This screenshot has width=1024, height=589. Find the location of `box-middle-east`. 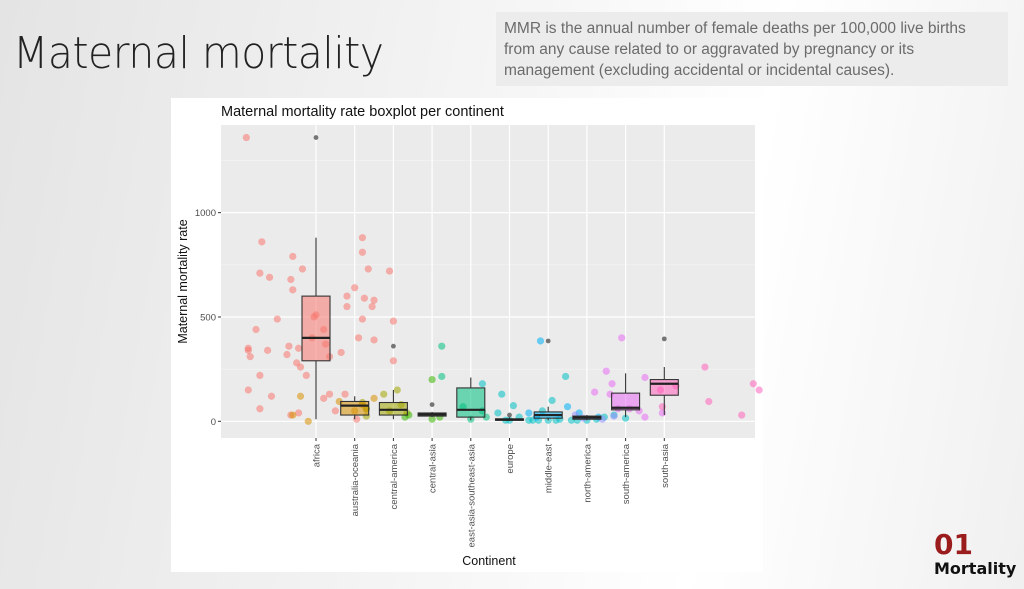

box-middle-east is located at coordinates (548, 379).